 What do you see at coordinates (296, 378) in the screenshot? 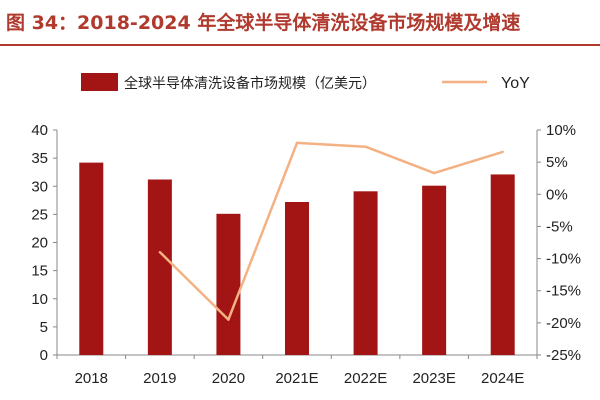
I see `x-tick-label: 2021E` at bounding box center [296, 378].